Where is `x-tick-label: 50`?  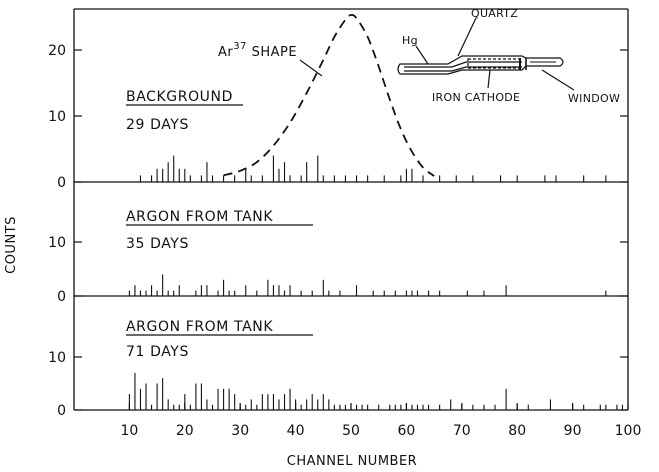 x-tick-label: 50 is located at coordinates (351, 431).